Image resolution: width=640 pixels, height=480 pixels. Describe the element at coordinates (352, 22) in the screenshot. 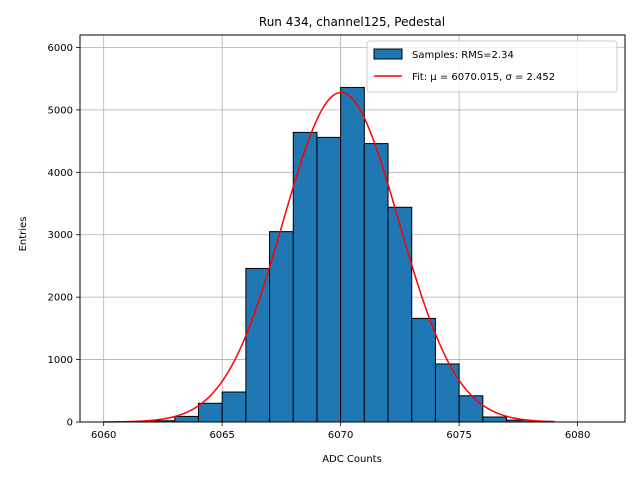

I see `chart-title: Run 434, channel125, Pedestal` at that location.